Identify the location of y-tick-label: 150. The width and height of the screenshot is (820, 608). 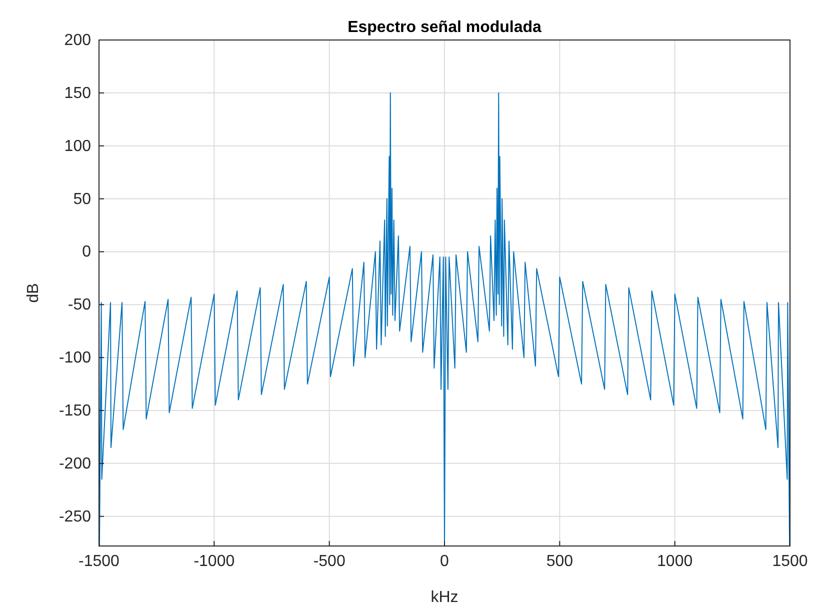
(78, 93).